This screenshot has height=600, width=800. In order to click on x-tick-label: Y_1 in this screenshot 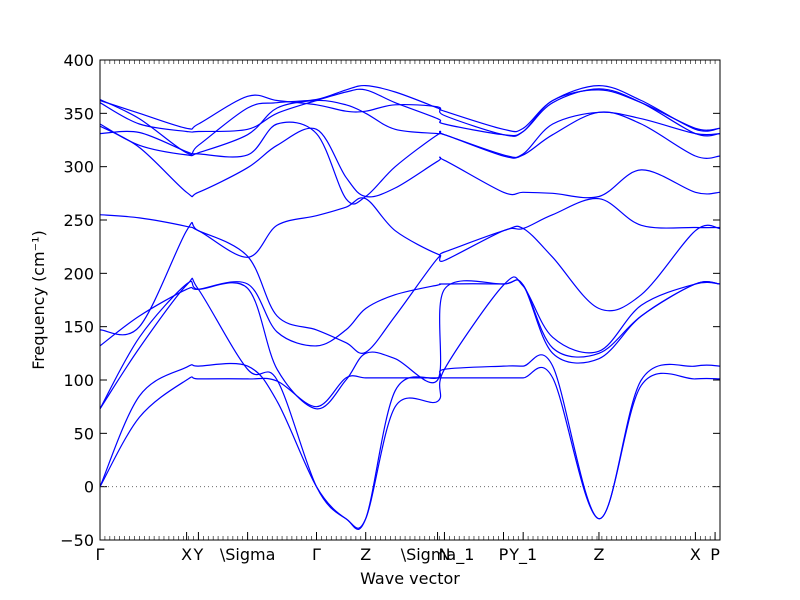, I will do `click(522, 555)`.